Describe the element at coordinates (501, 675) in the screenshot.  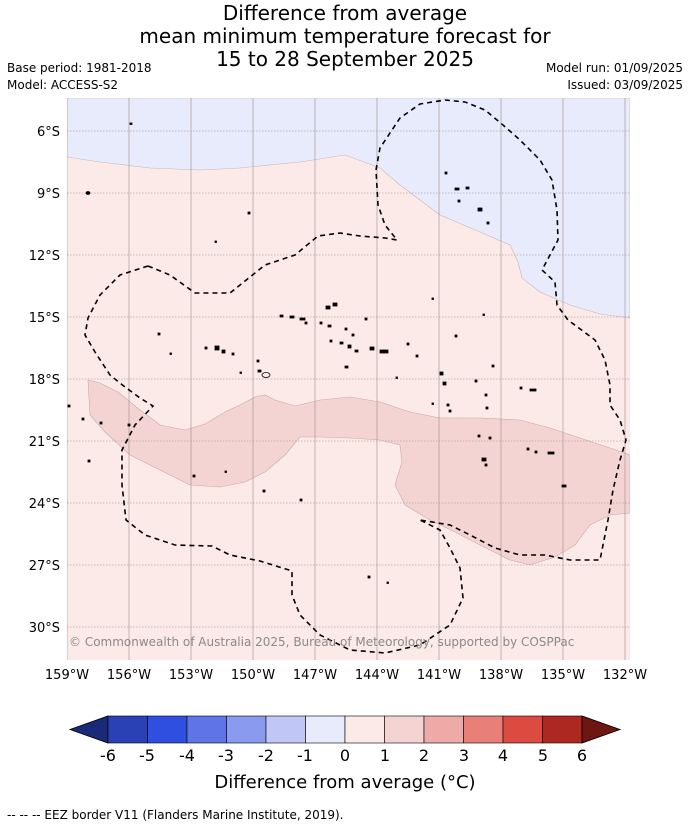
I see `lon-tick-label: 138°W` at that location.